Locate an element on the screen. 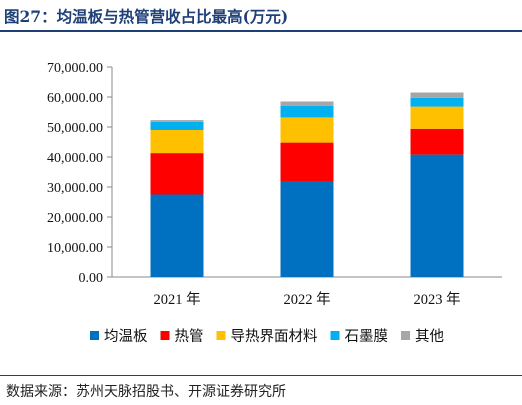 The image size is (522, 405). y-tick-label: 40,000.00 is located at coordinates (75, 158).